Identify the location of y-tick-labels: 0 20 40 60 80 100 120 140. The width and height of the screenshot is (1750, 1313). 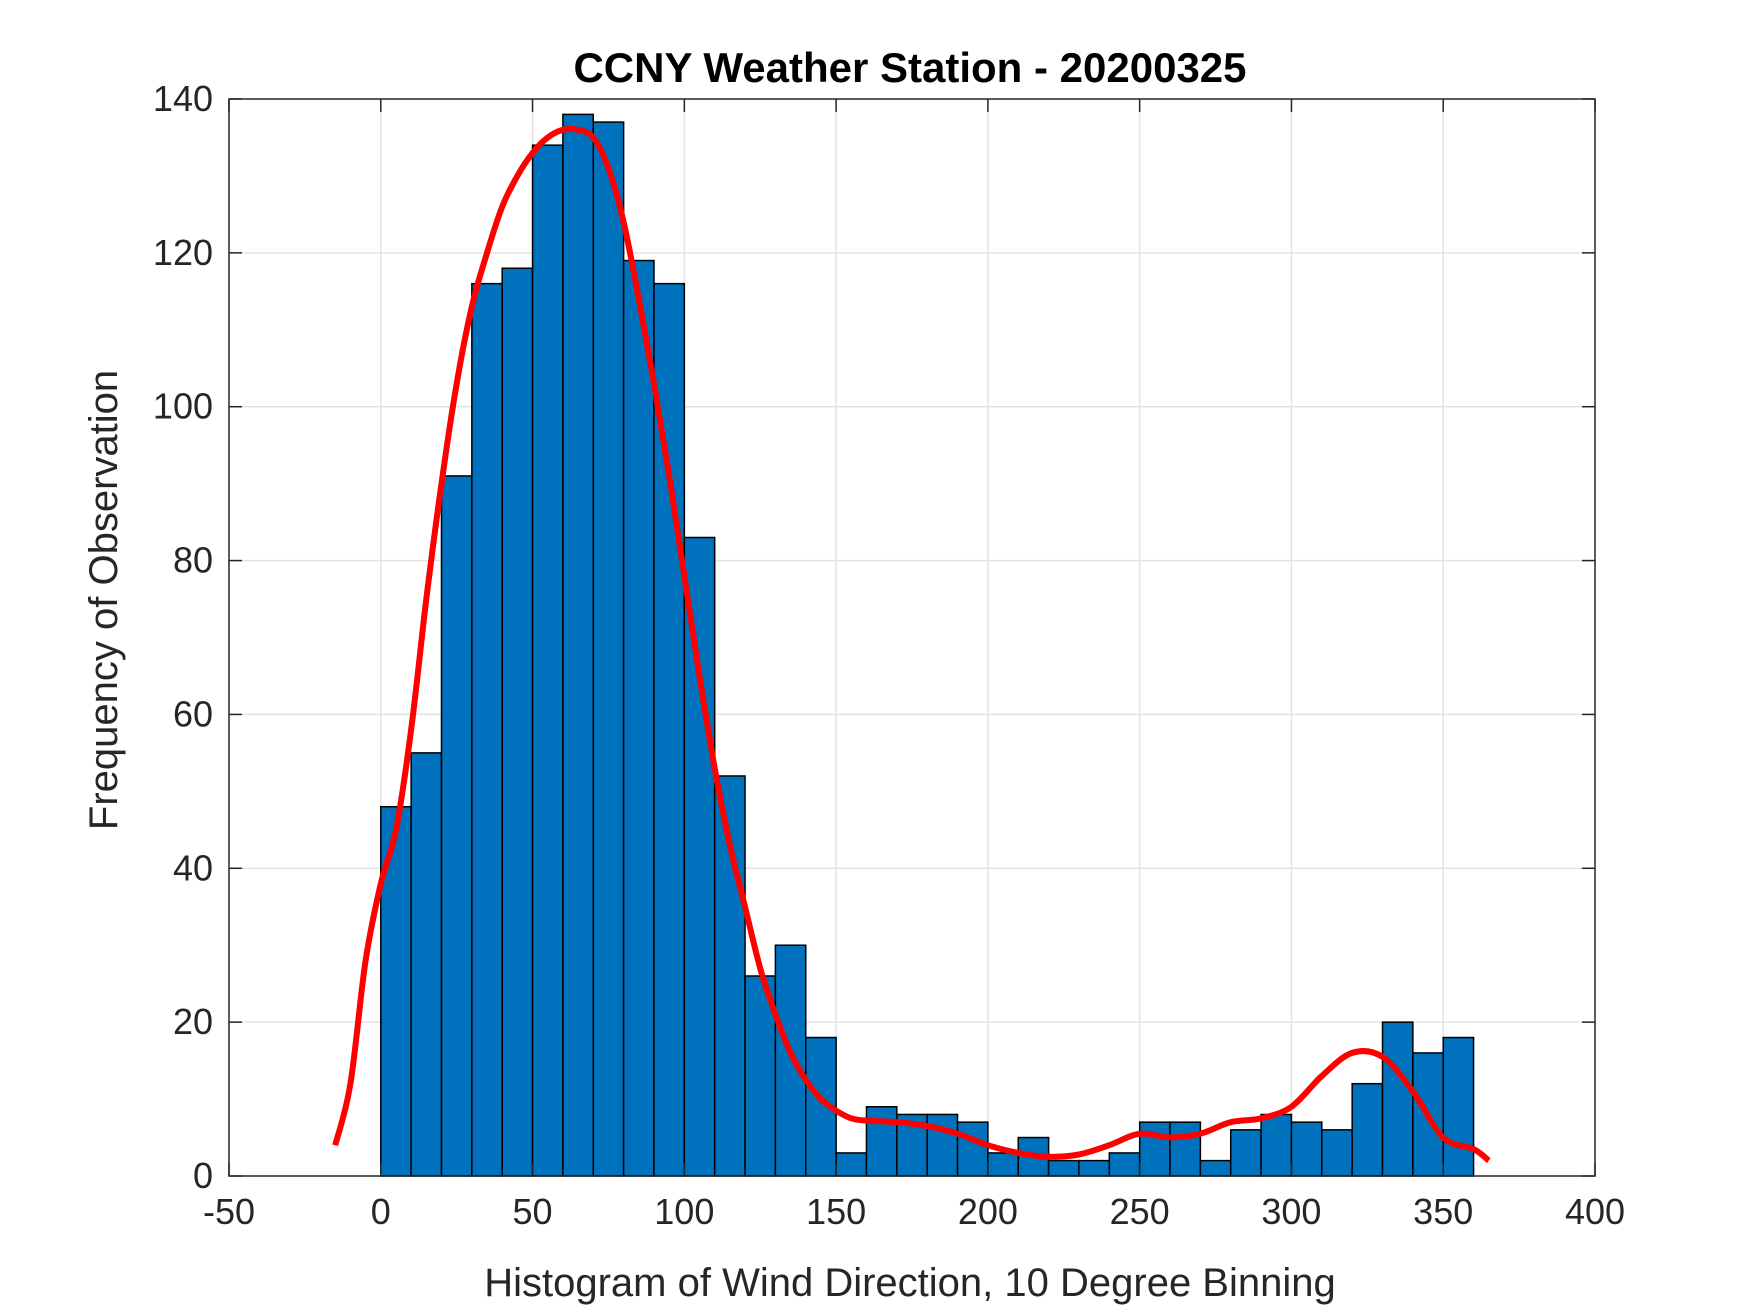
(183, 637).